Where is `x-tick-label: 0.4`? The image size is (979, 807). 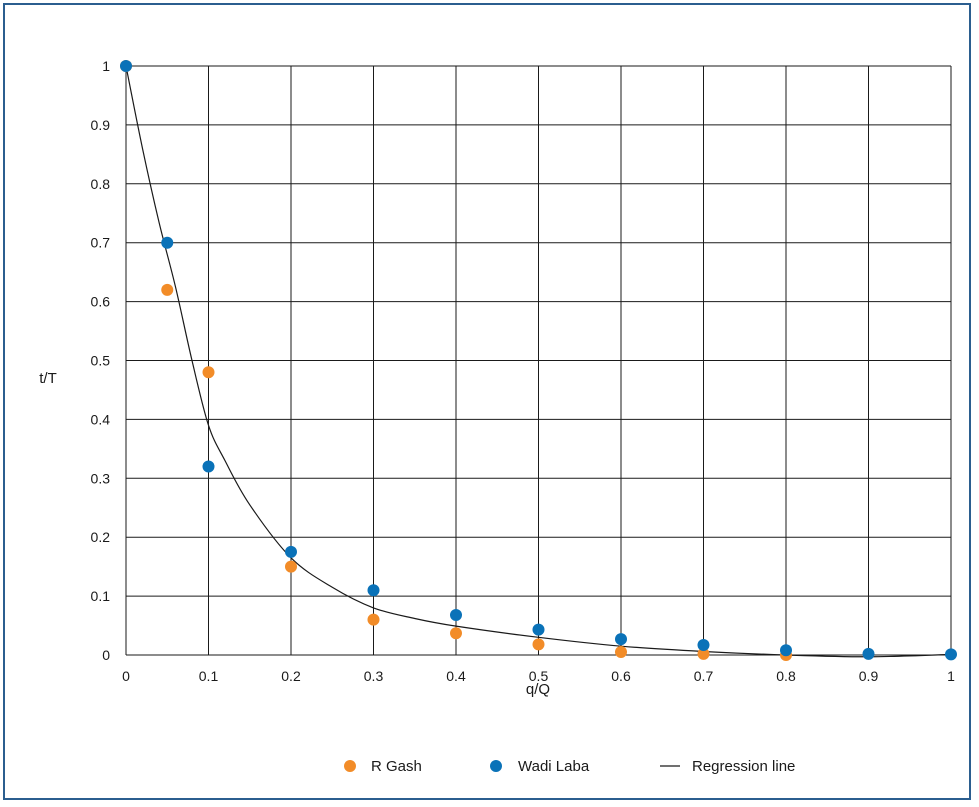 x-tick-label: 0.4 is located at coordinates (456, 676).